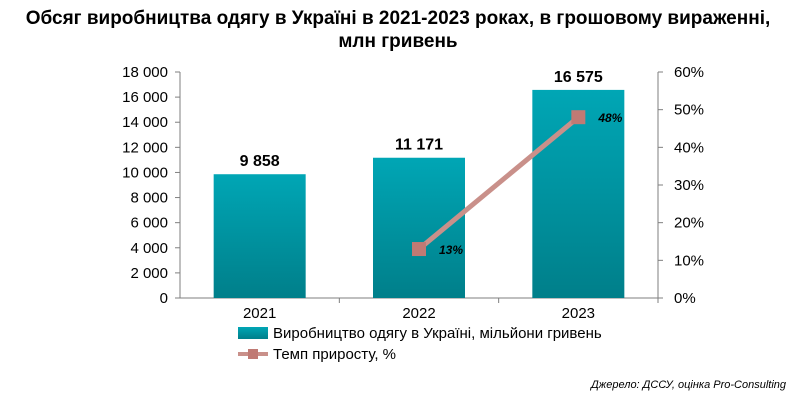  I want to click on y-left-tick-label: 2 000, so click(149, 273).